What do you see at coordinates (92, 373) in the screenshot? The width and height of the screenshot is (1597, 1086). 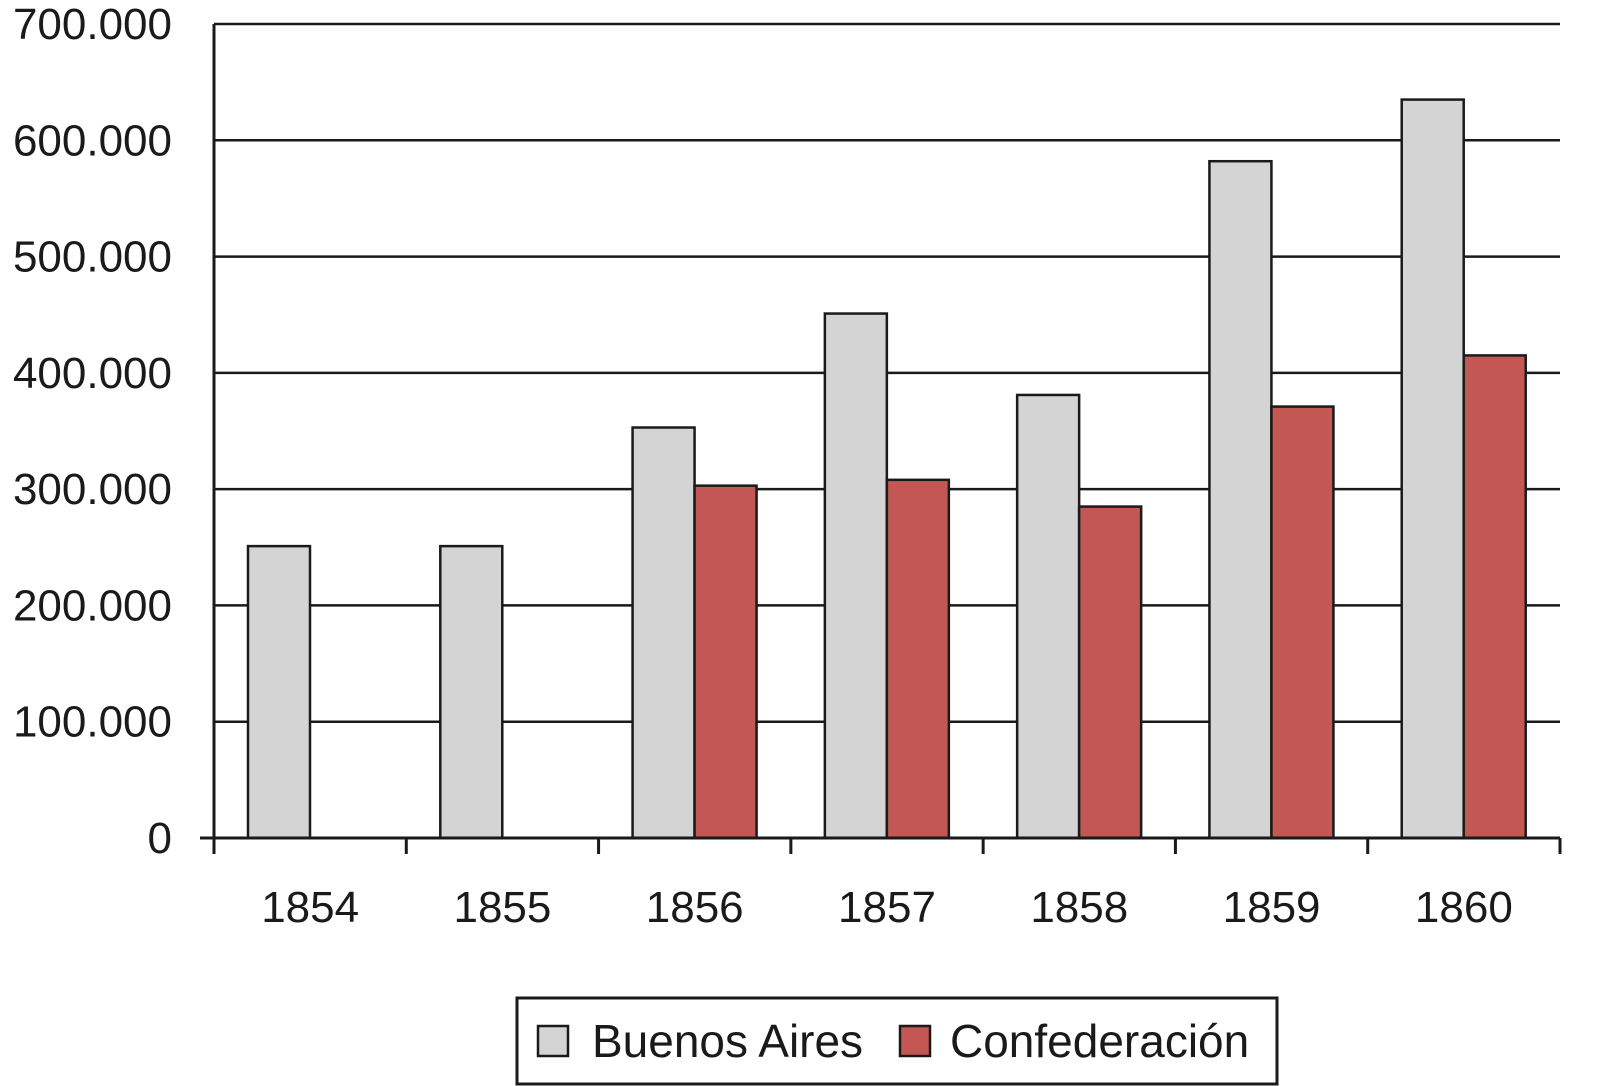 I see `y-tick-label: 400.000` at bounding box center [92, 373].